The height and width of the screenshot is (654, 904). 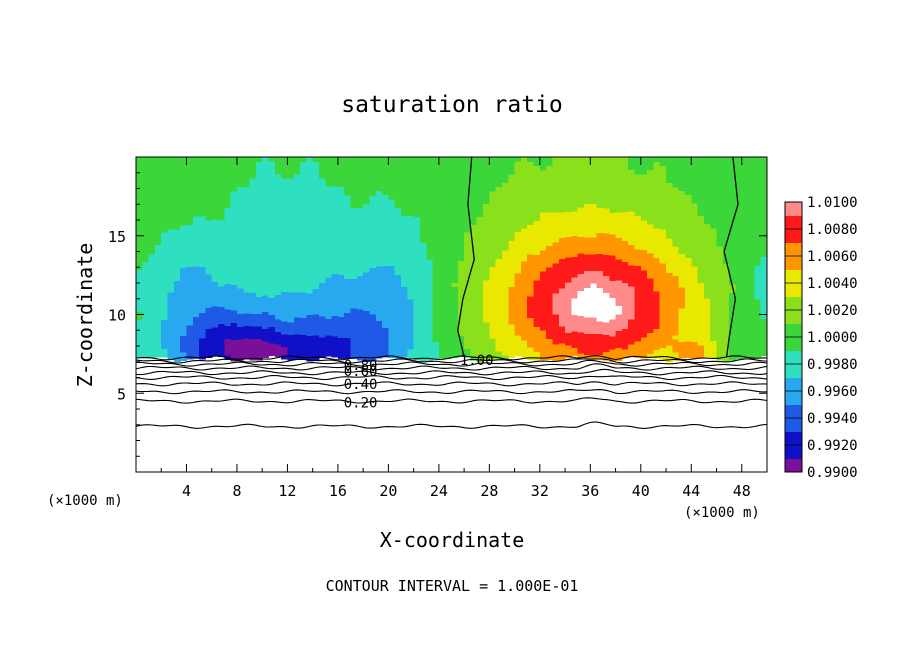 I want to click on contour-line-level, so click(x=451, y=363).